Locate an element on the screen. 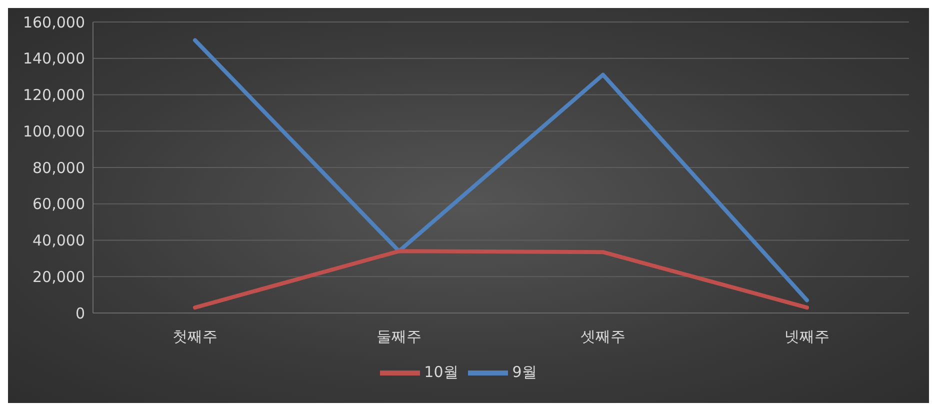 This screenshot has height=411, width=937. x-tick-label: 첫째주 is located at coordinates (195, 337).